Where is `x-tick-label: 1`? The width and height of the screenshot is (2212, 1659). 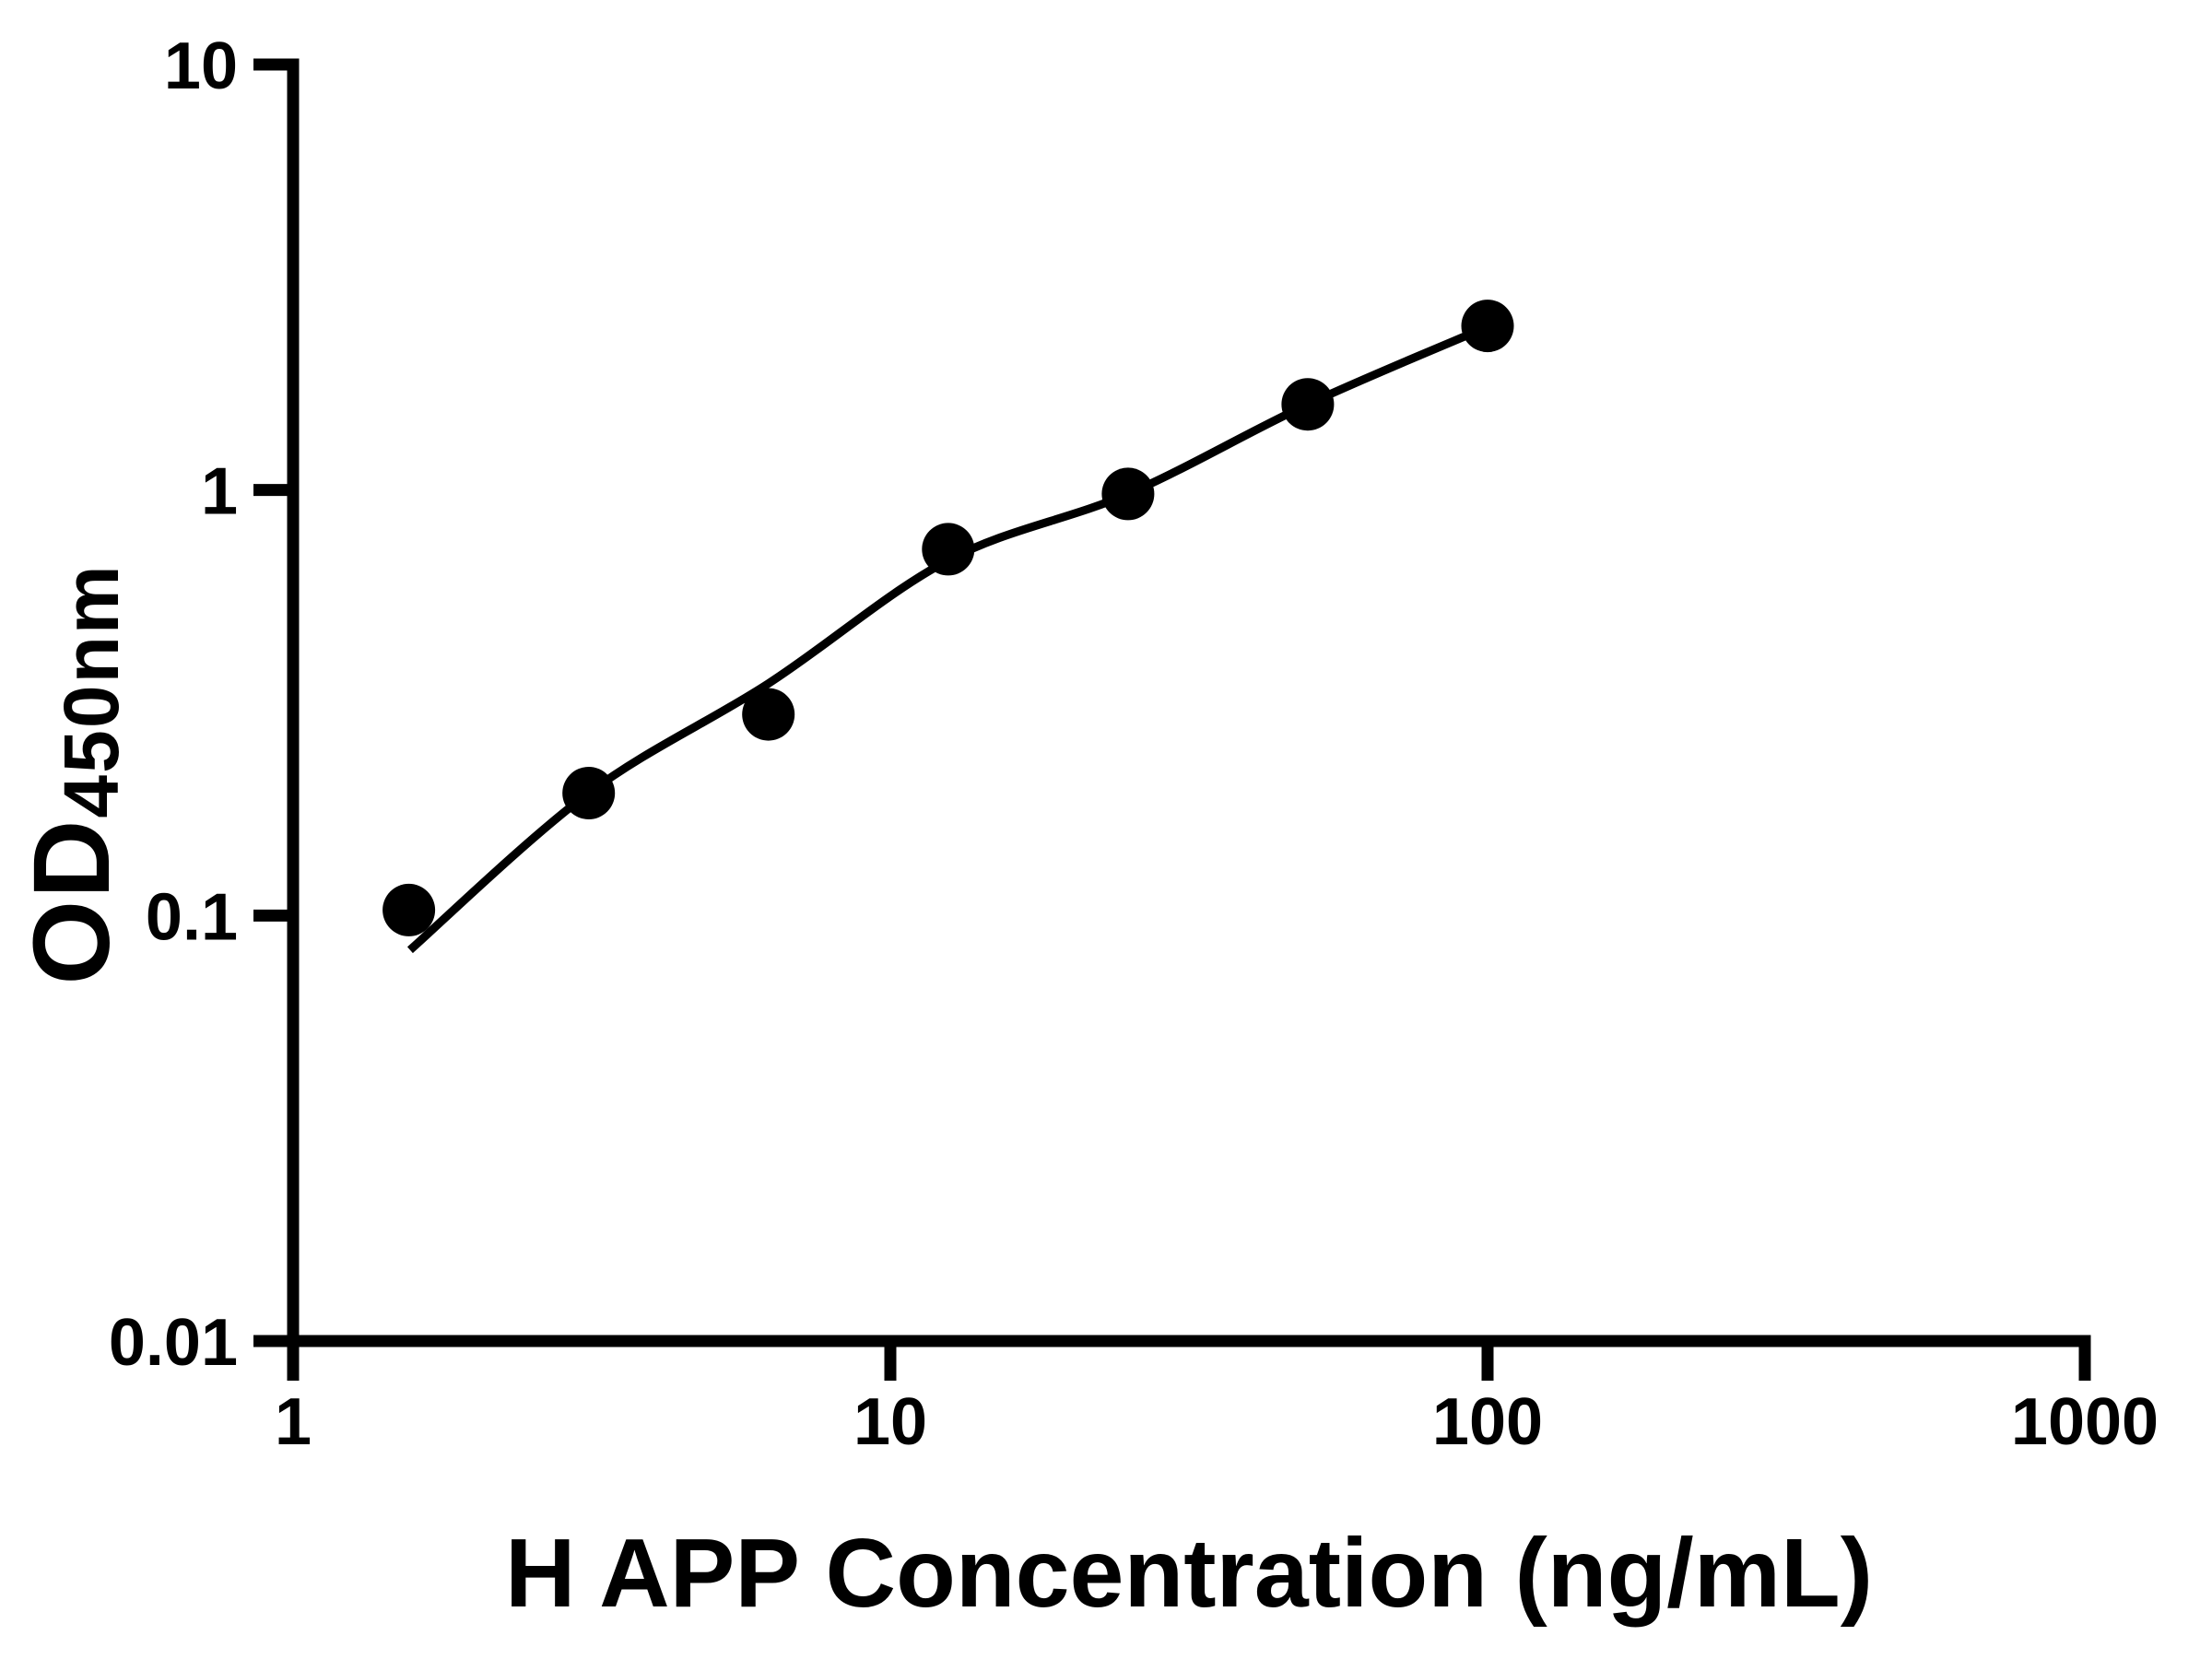 x-tick-label: 1 is located at coordinates (293, 1422).